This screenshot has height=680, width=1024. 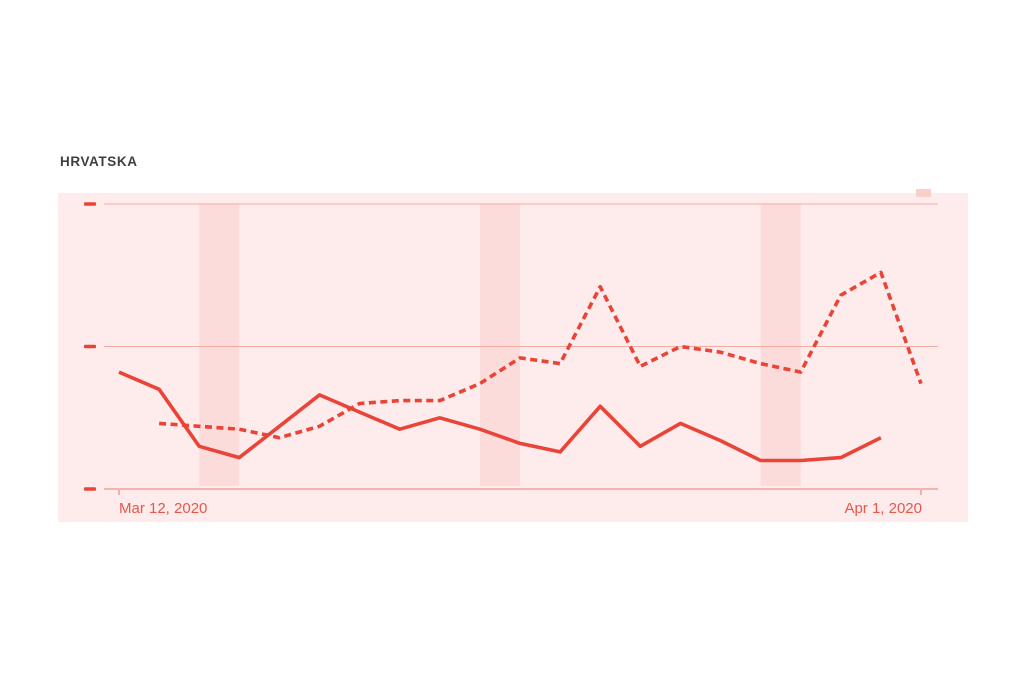 I want to click on page-title: HRVATSKA, so click(x=99, y=161).